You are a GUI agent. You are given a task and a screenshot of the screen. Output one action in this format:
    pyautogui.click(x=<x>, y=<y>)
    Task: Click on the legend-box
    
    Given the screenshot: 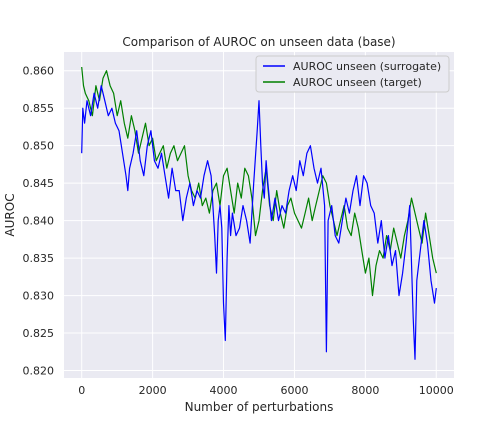 What is the action you would take?
    pyautogui.click(x=352, y=74)
    